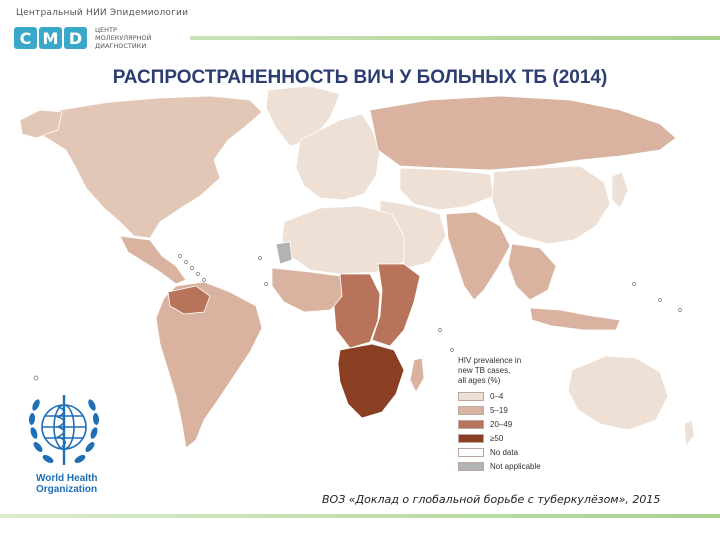  Describe the element at coordinates (523, 133) in the screenshot. I see `map-russia` at that location.